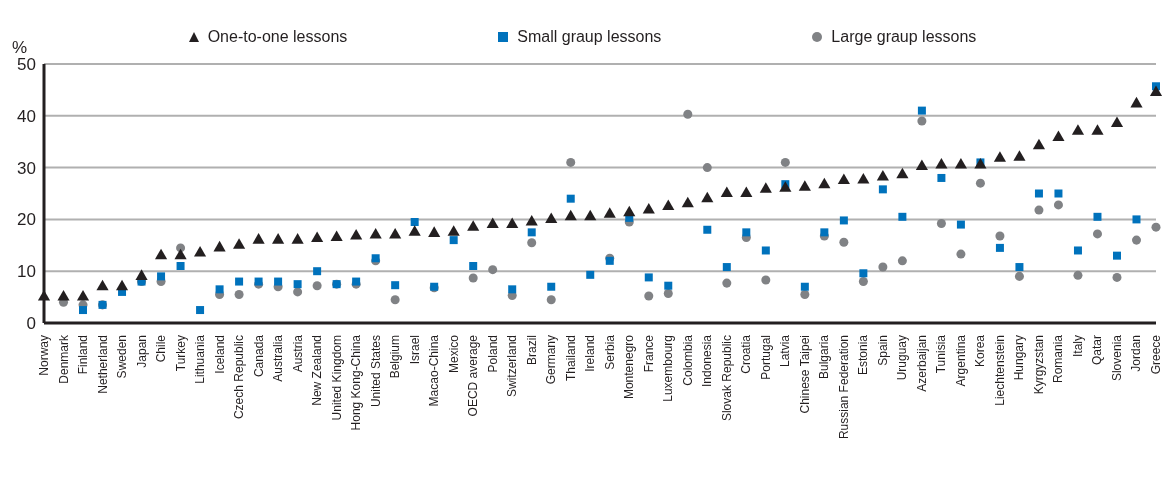 This screenshot has width=1168, height=477. What do you see at coordinates (356, 382) in the screenshot?
I see `x-tick-label: Hong Kong-China` at bounding box center [356, 382].